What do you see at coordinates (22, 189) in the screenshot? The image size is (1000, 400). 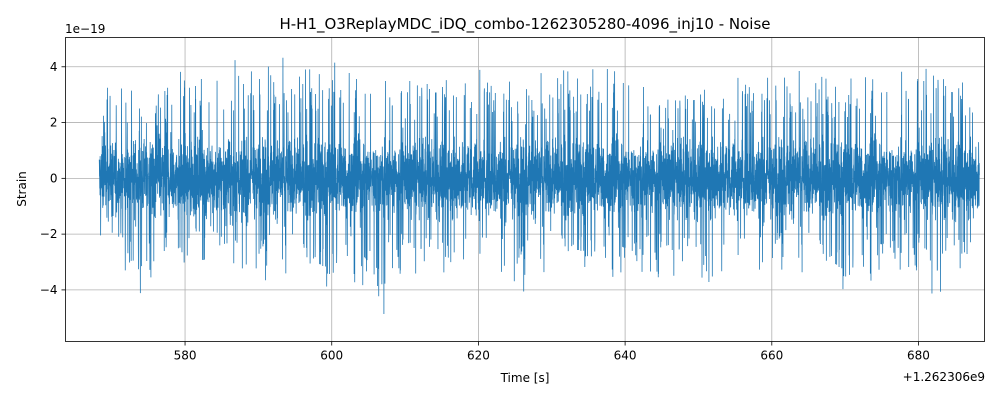 I see `y-axis-label: Strain` at bounding box center [22, 189].